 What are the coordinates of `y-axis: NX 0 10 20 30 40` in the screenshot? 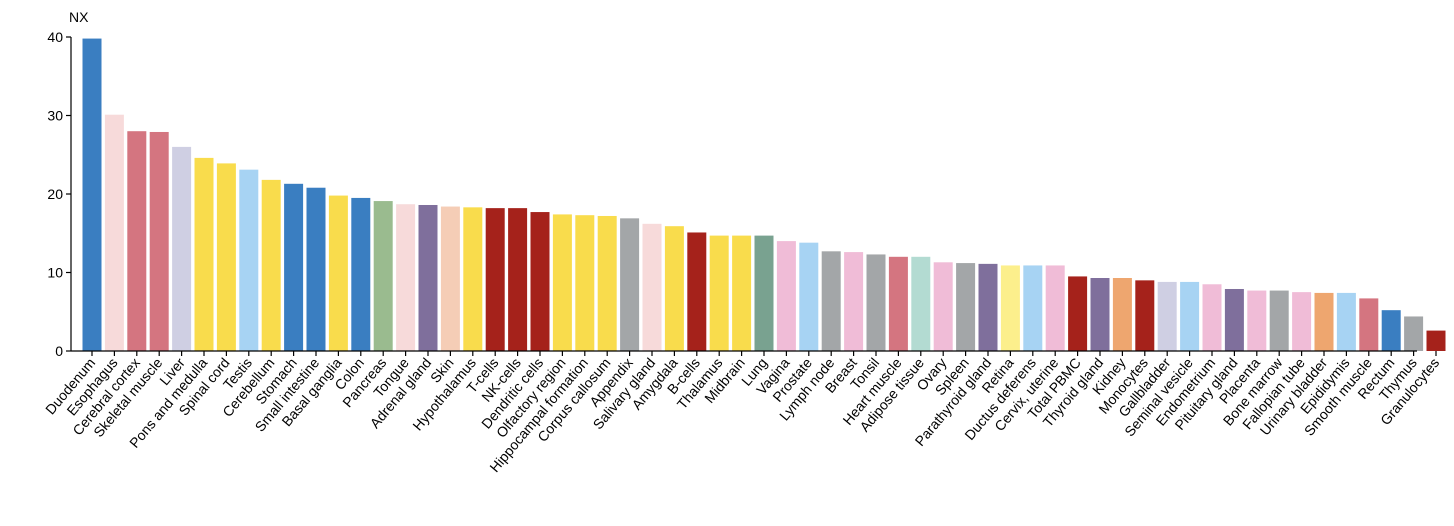 It's located at (68, 184).